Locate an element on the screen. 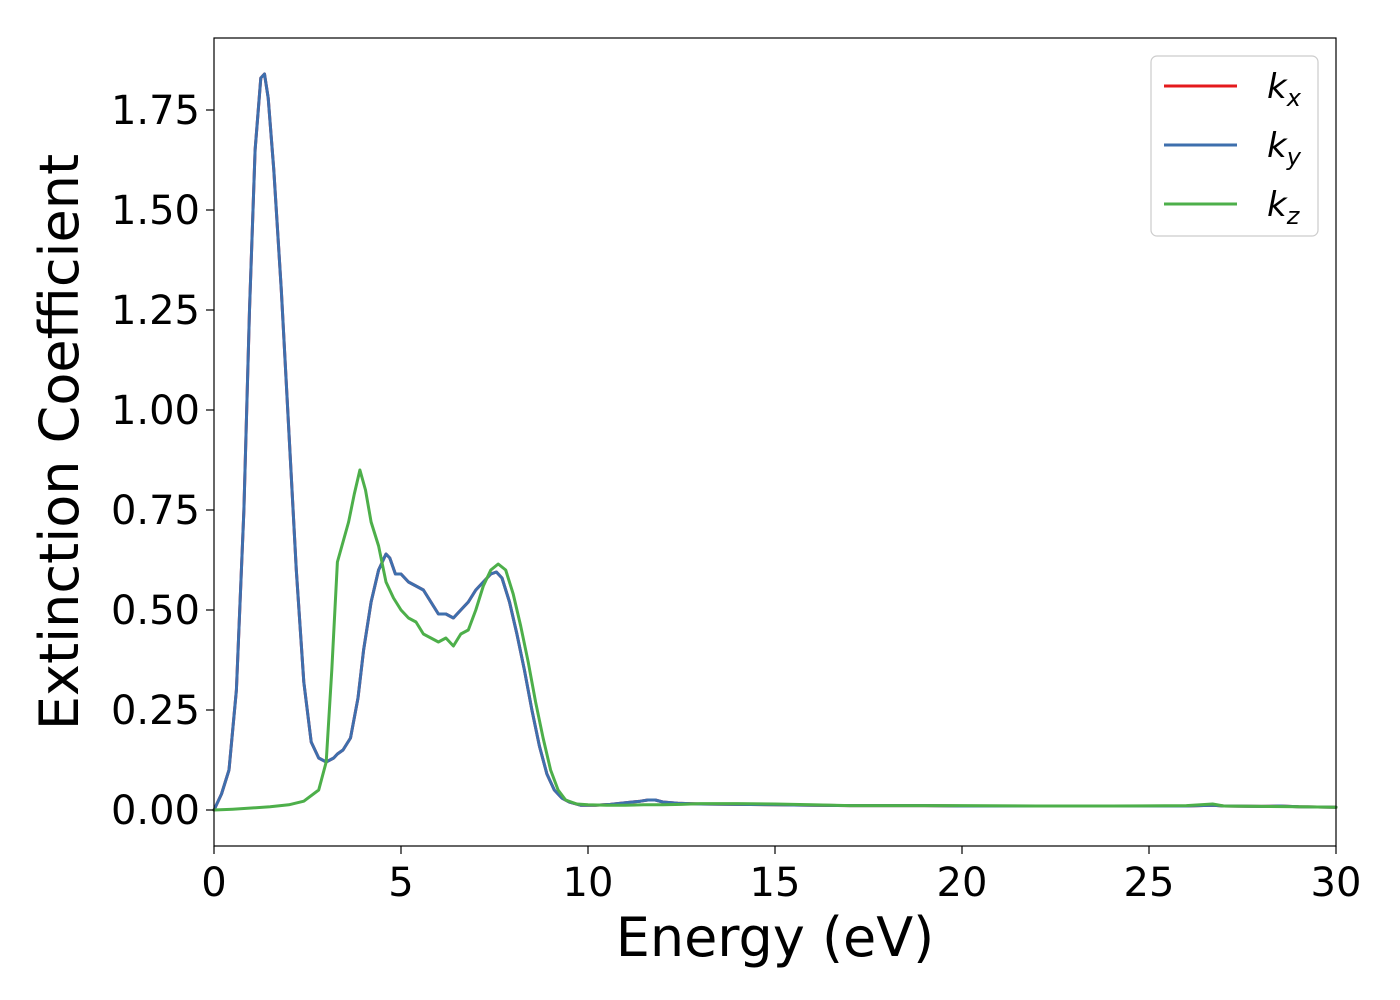 The width and height of the screenshot is (1400, 1000). legend-label-kz: kz is located at coordinates (1284, 207).